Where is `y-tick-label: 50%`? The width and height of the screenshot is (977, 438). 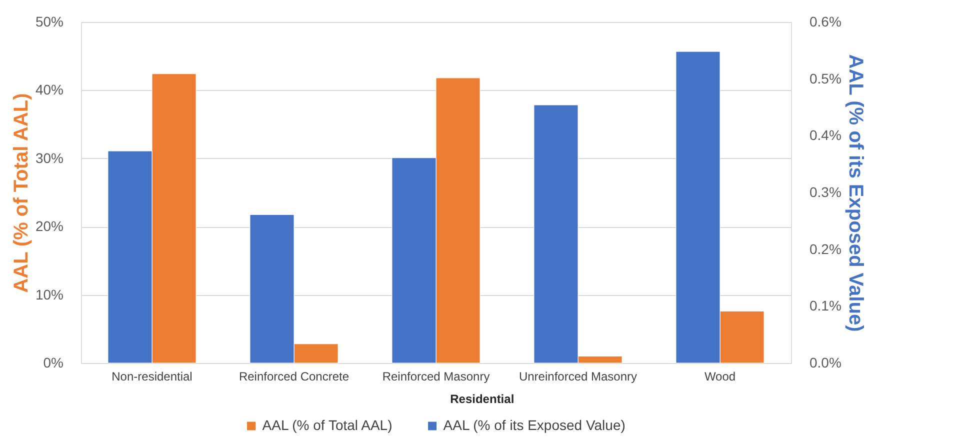 y-tick-label: 50% is located at coordinates (49, 22).